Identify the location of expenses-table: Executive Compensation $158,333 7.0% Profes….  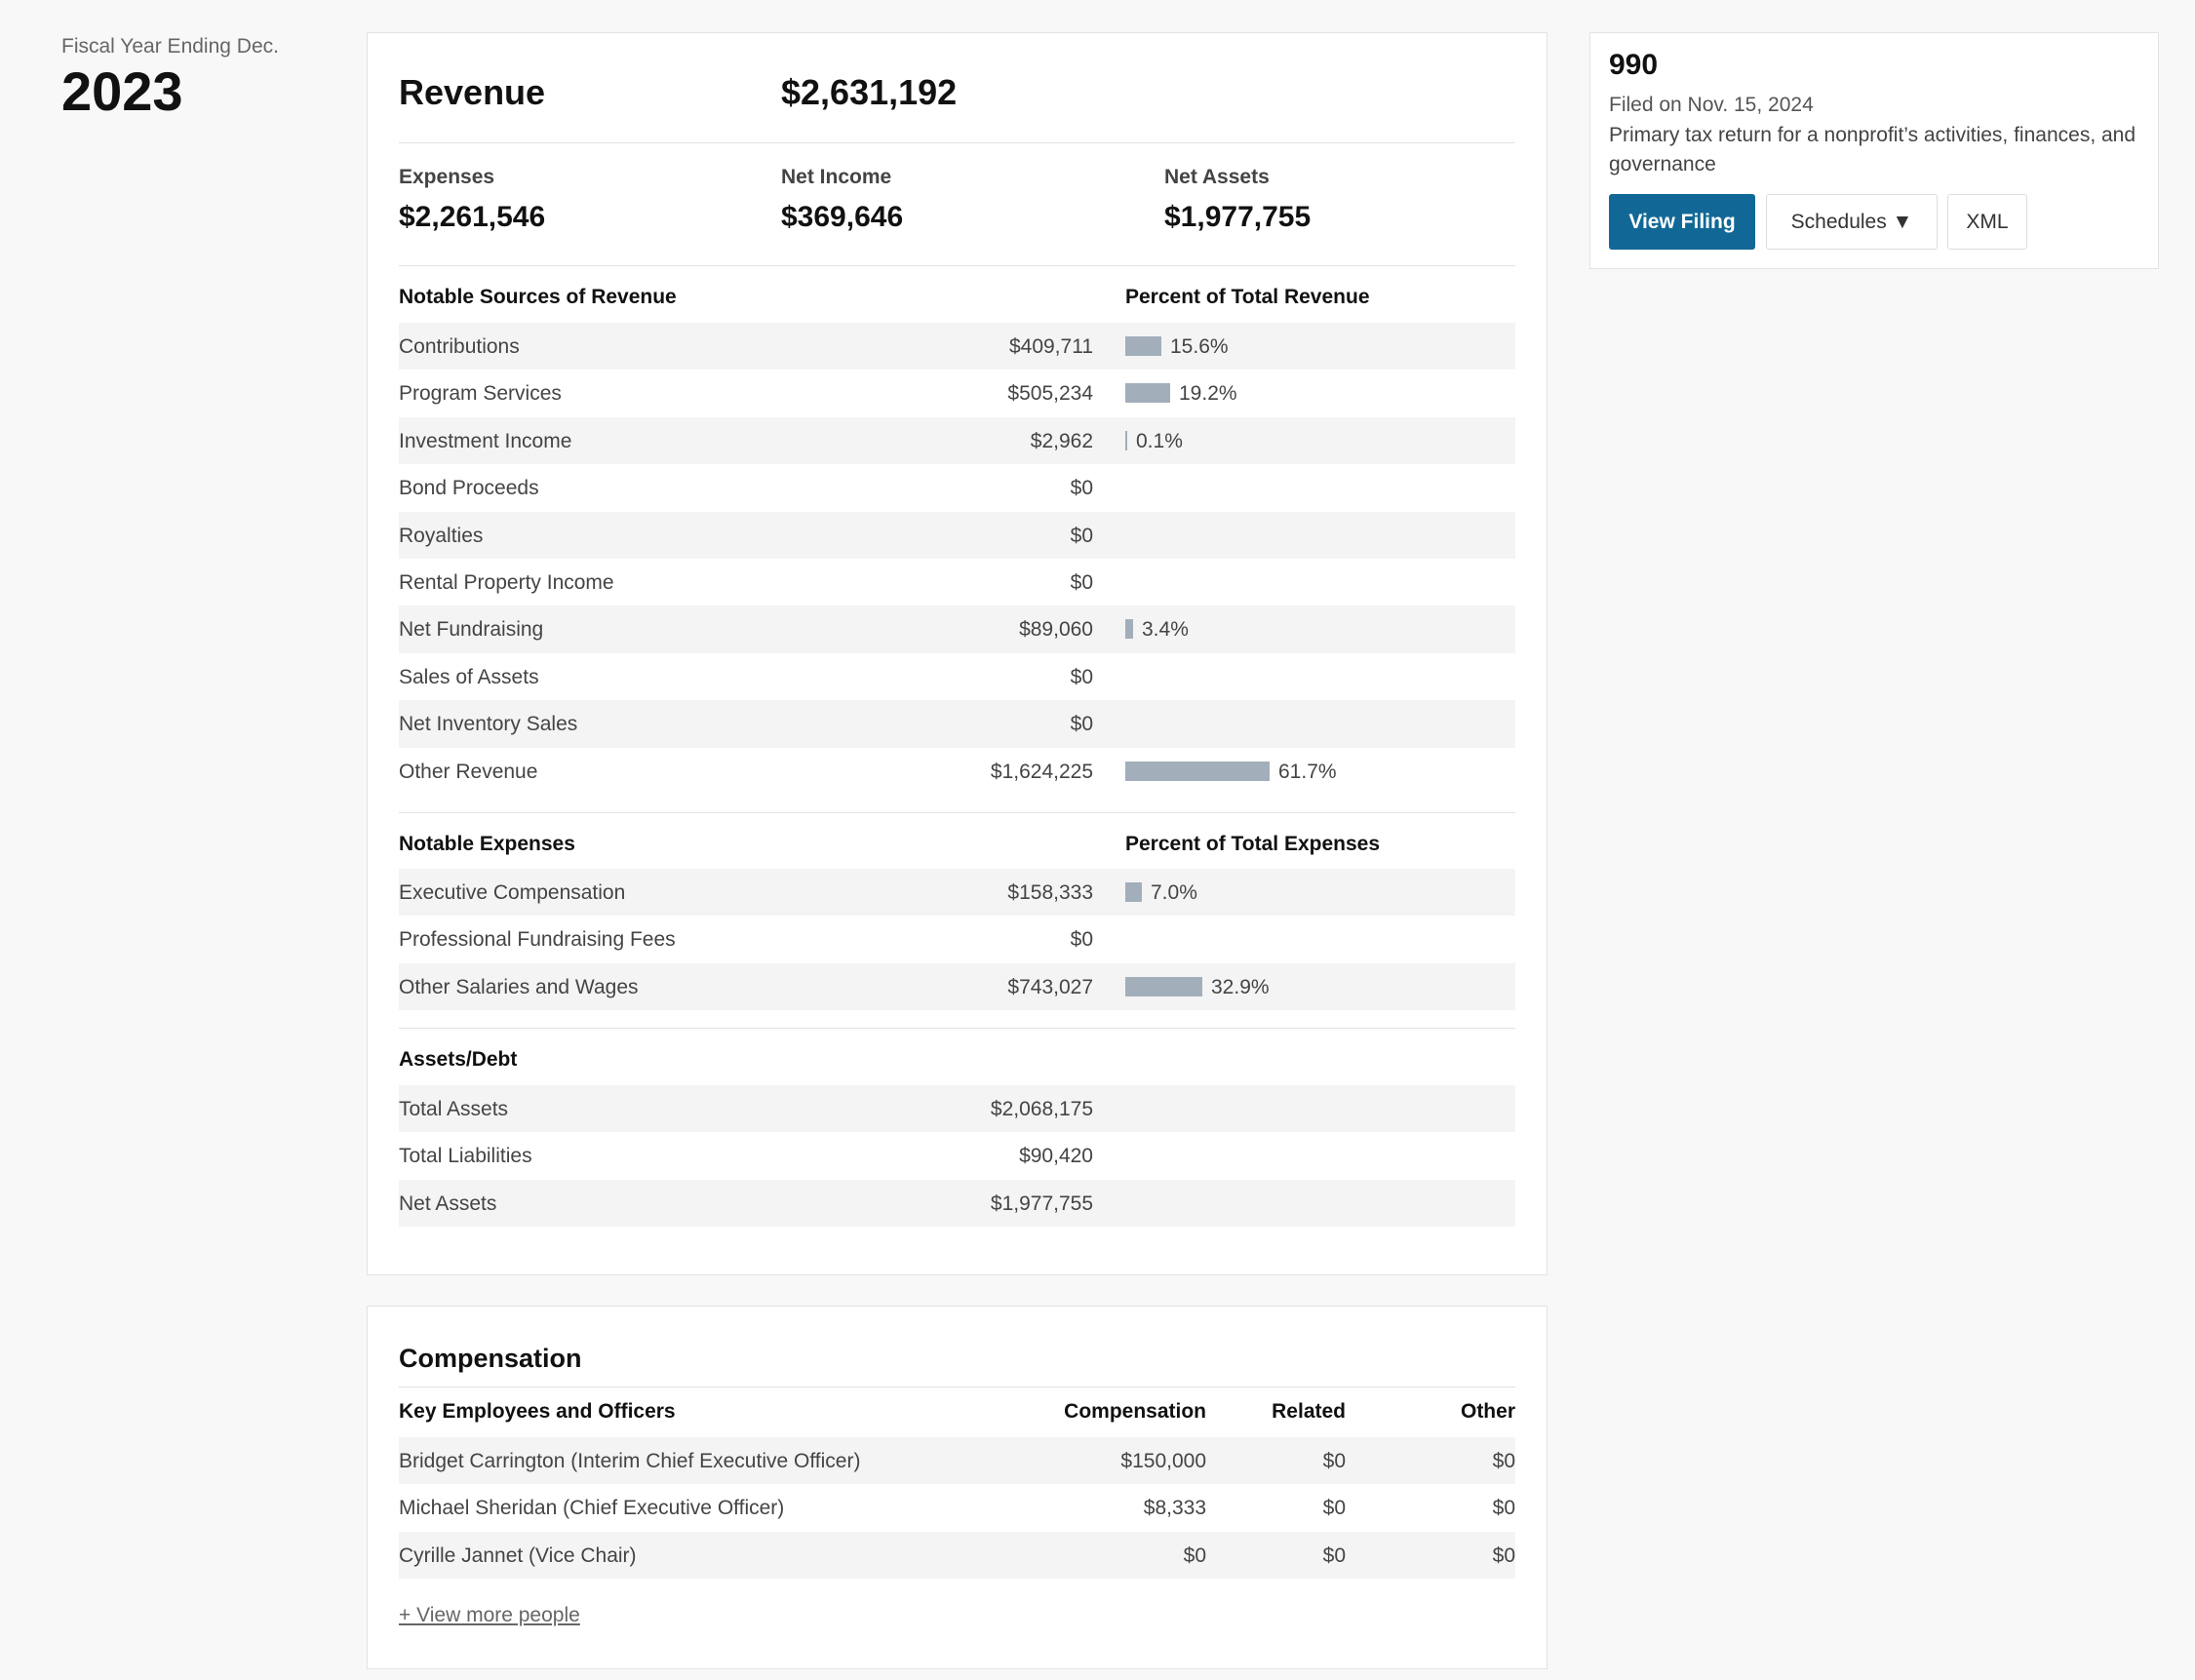
(957, 940).